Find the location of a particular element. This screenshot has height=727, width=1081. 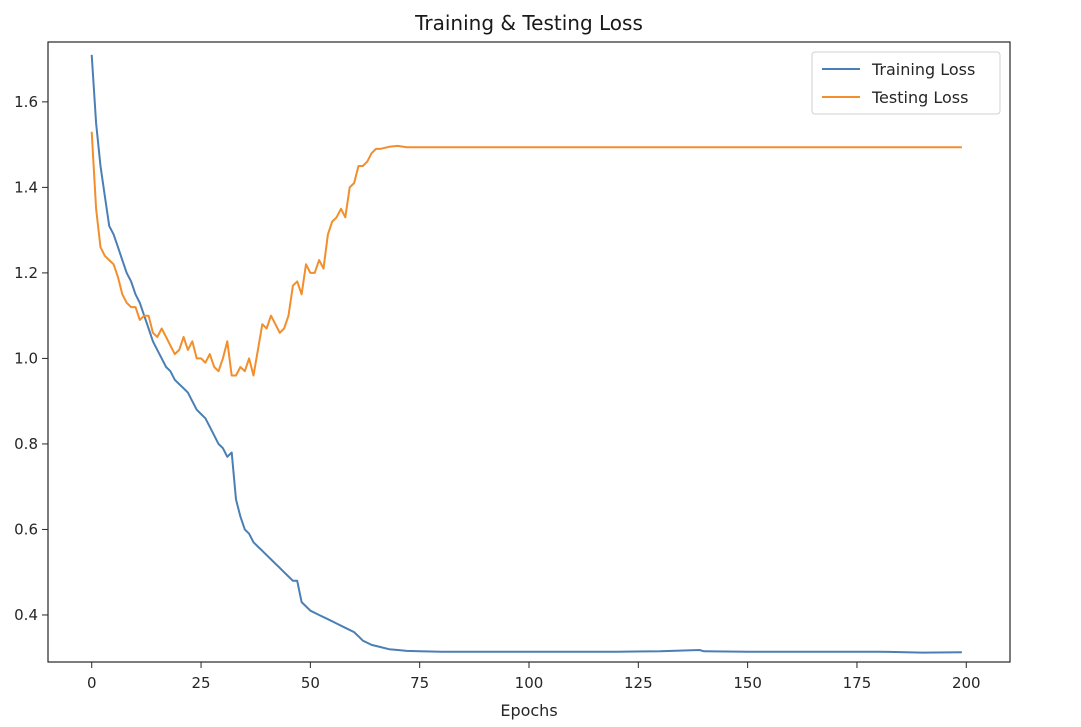

legend: Training Loss Testing Loss is located at coordinates (906, 83).